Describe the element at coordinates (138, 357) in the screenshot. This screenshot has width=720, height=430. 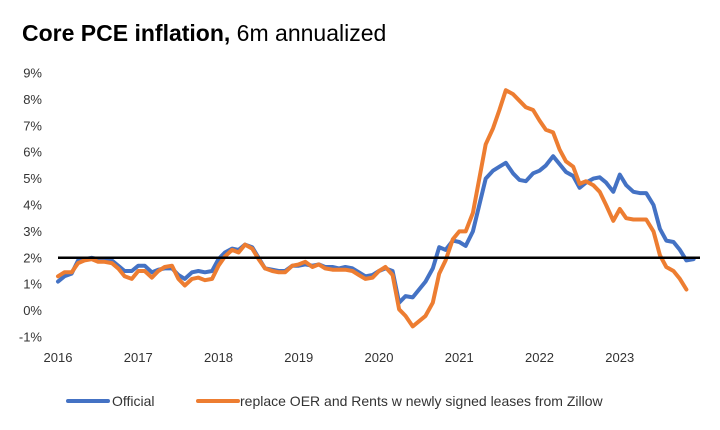
I see `x-tick-label: 2017` at that location.